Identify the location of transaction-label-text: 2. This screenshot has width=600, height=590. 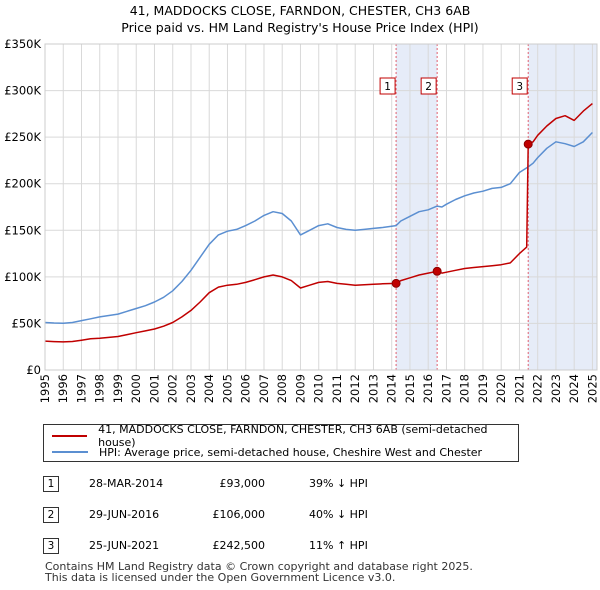
(428, 87).